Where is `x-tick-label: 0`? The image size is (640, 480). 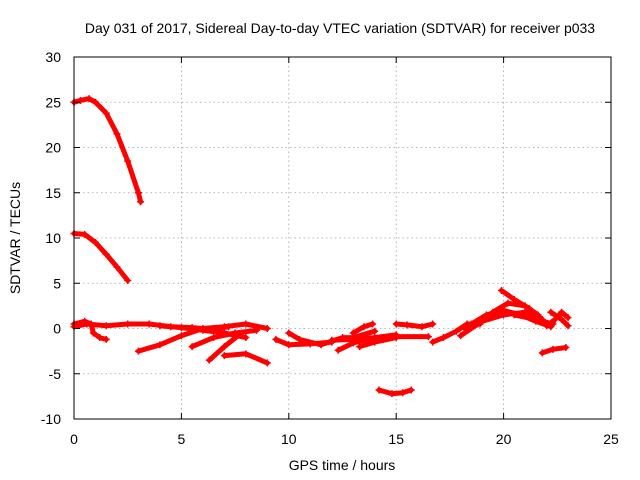
x-tick-label: 0 is located at coordinates (74, 439).